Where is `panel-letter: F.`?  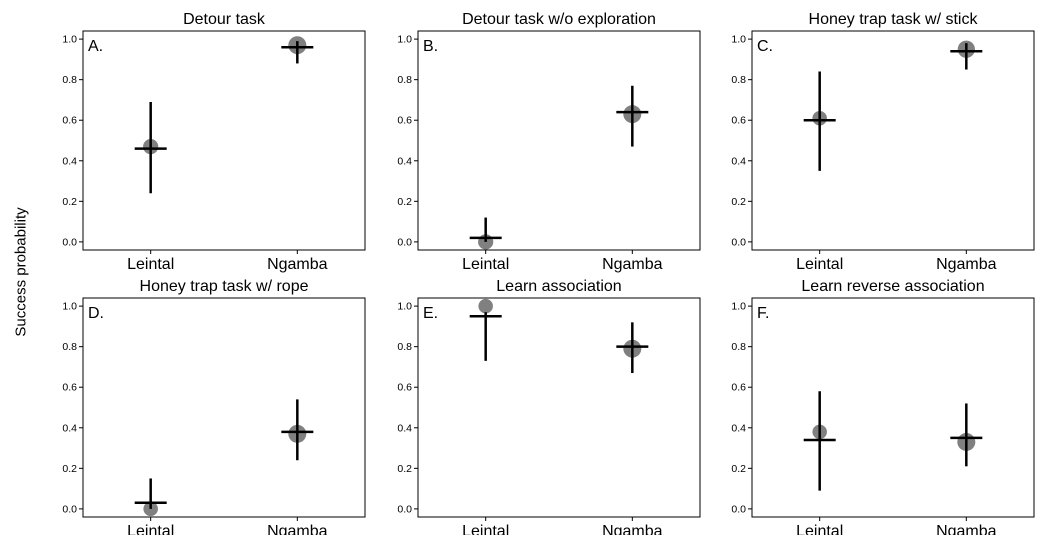
panel-letter: F. is located at coordinates (763, 313).